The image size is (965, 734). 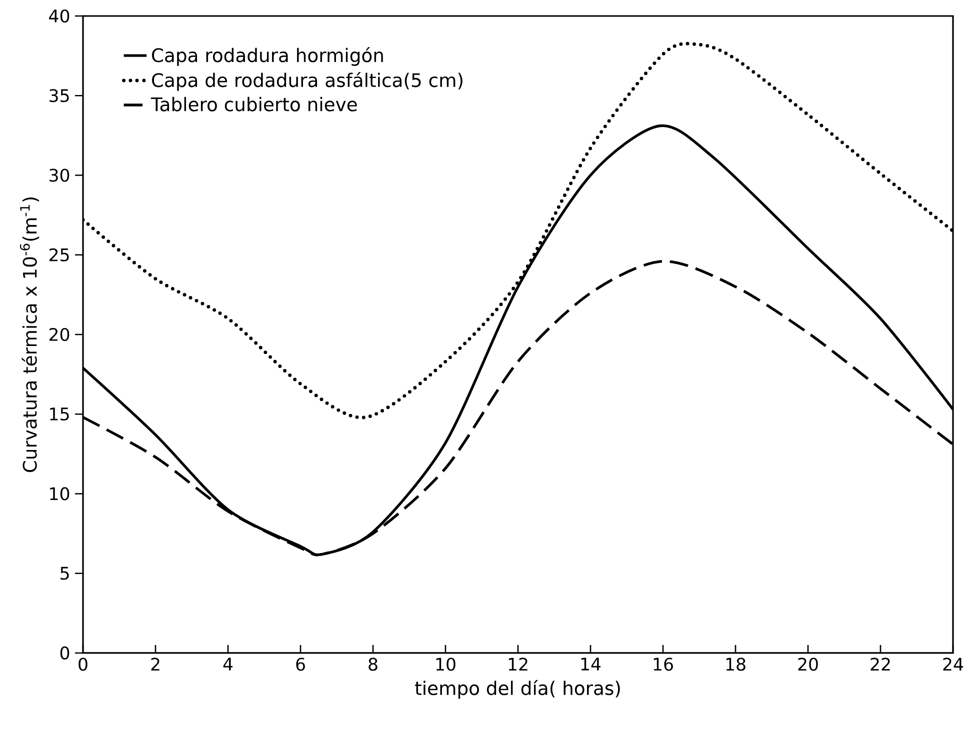 What do you see at coordinates (155, 664) in the screenshot?
I see `x-tick-label: 2` at bounding box center [155, 664].